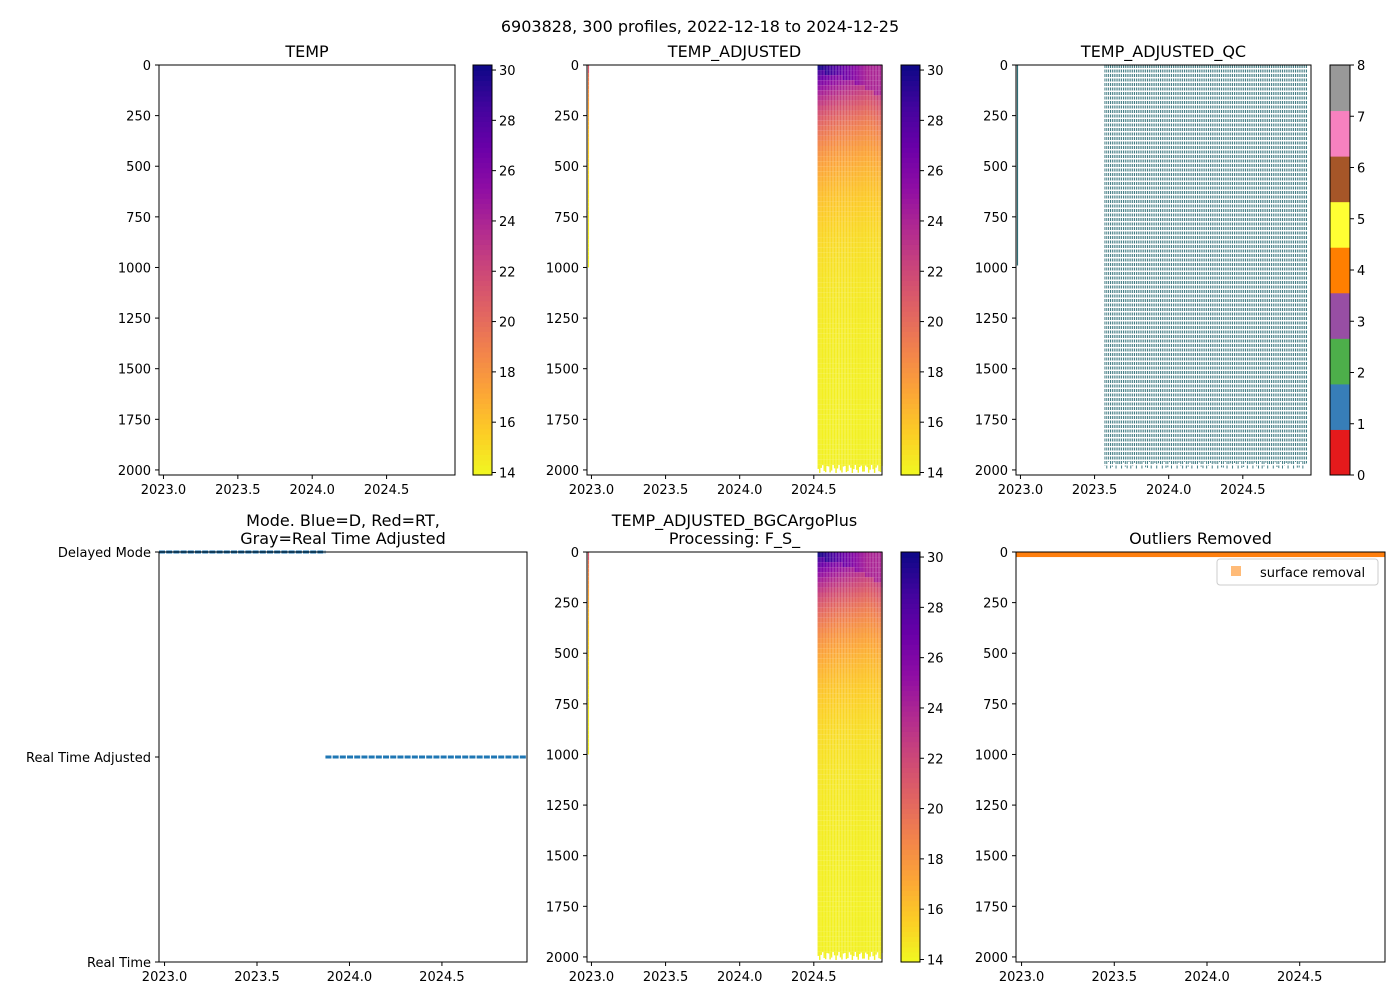 The width and height of the screenshot is (1400, 1000). I want to click on colorbar-tick-label: 28, so click(507, 121).